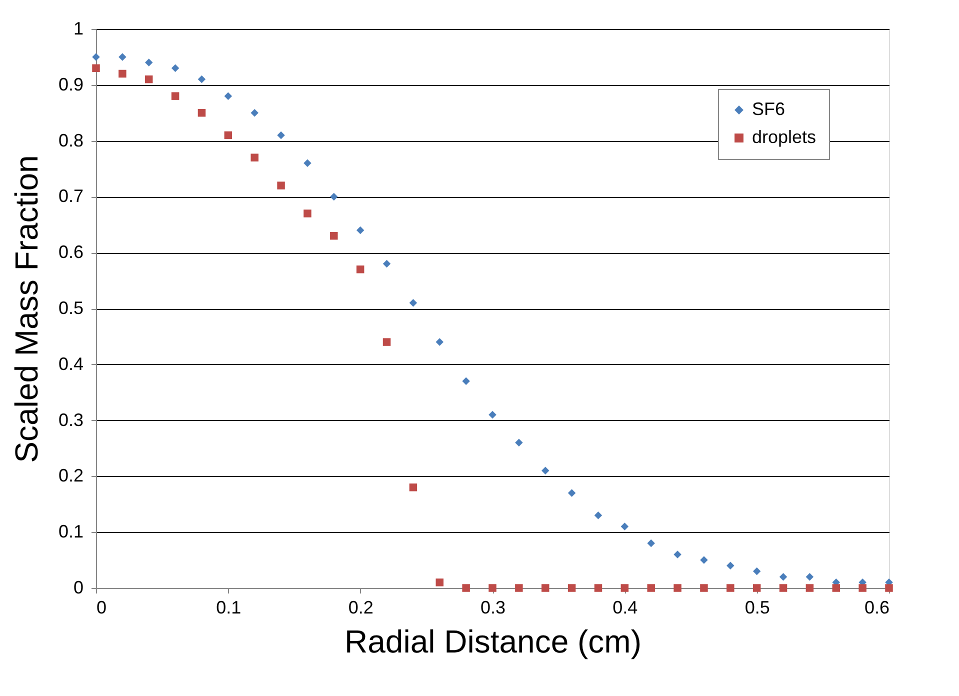 Image resolution: width=959 pixels, height=696 pixels. I want to click on legend-label: droplets, so click(784, 137).